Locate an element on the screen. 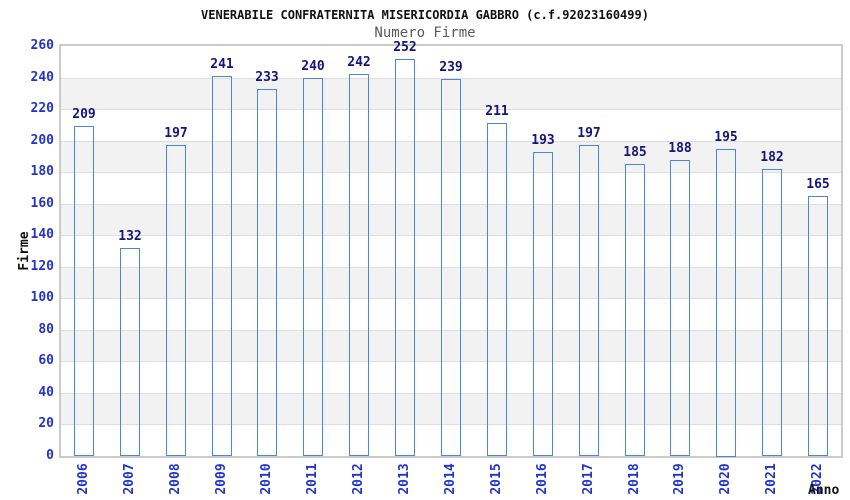 The width and height of the screenshot is (850, 500). y-axis-title: Firme is located at coordinates (24, 251).